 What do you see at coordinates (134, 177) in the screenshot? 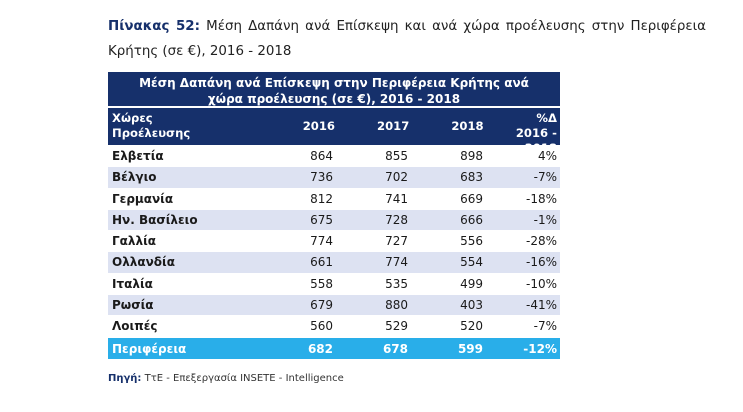
I see `cell-country: Βέλγιο` at bounding box center [134, 177].